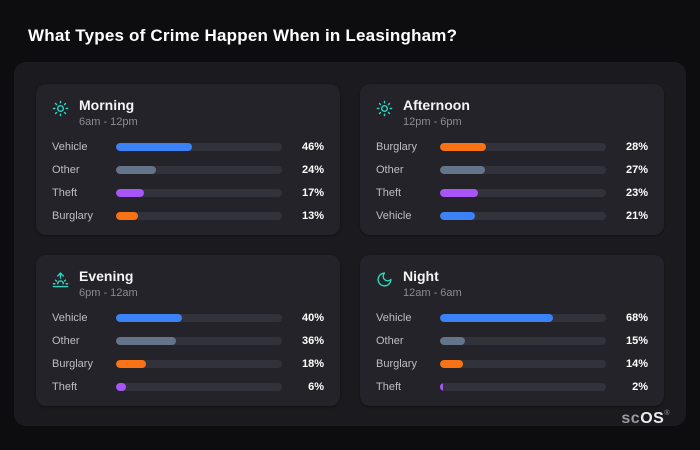 The image size is (700, 450). What do you see at coordinates (640, 387) in the screenshot?
I see `bar-value: 2%` at bounding box center [640, 387].